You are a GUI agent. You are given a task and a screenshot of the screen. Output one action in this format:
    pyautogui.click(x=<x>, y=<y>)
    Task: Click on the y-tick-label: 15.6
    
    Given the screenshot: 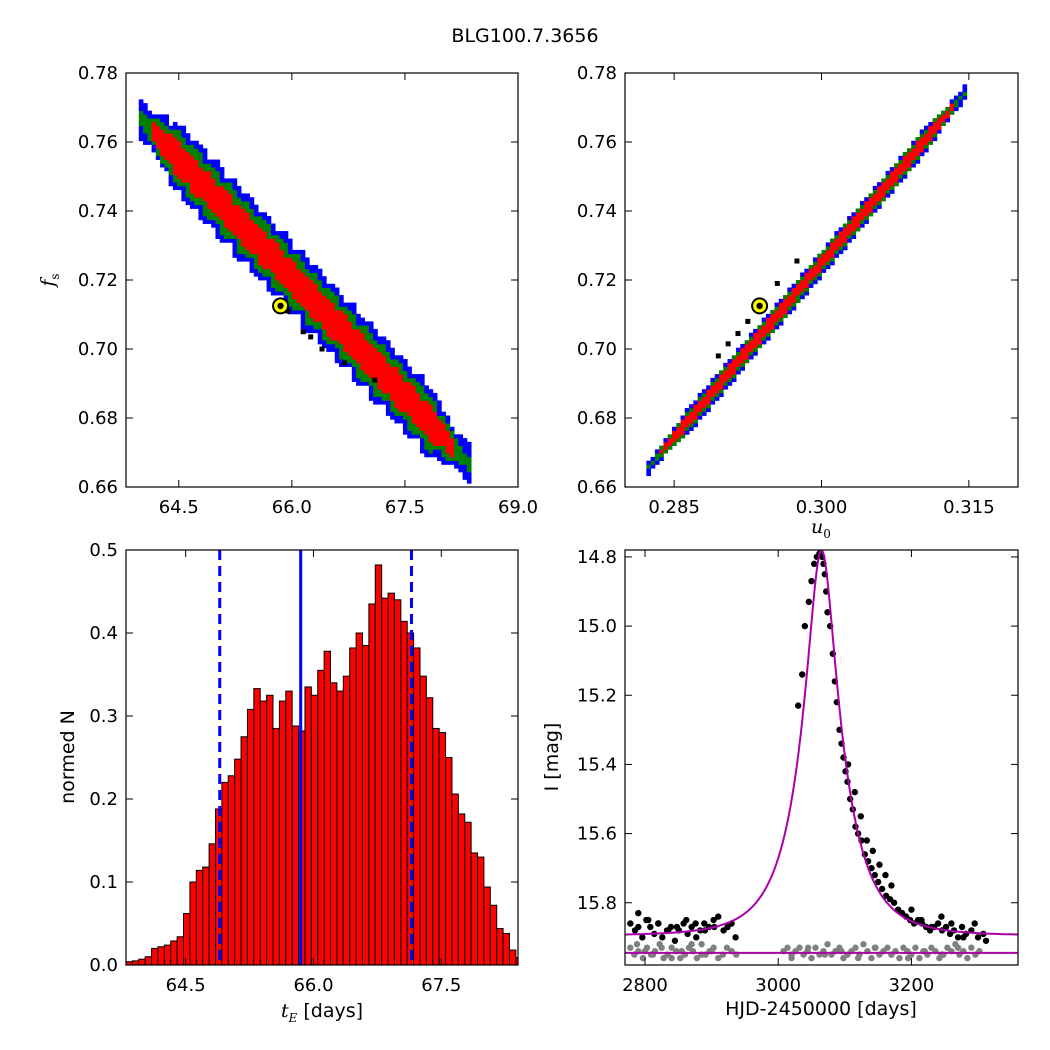 What is the action you would take?
    pyautogui.click(x=597, y=834)
    